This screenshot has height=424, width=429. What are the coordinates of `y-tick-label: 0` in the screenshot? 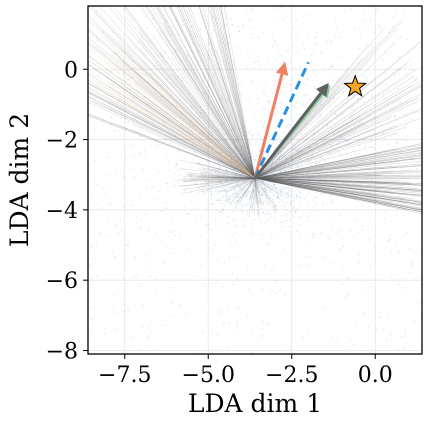 It's located at (71, 70).